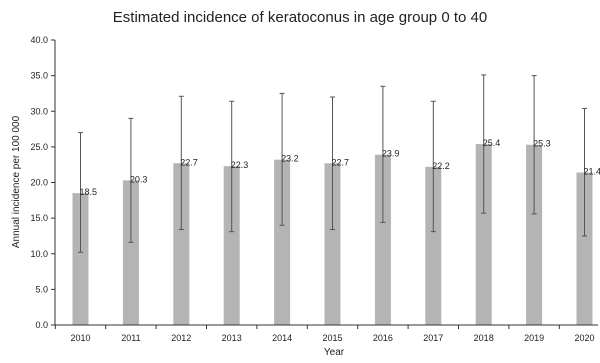 The width and height of the screenshot is (600, 363). I want to click on x-tick-label: 2019, so click(534, 338).